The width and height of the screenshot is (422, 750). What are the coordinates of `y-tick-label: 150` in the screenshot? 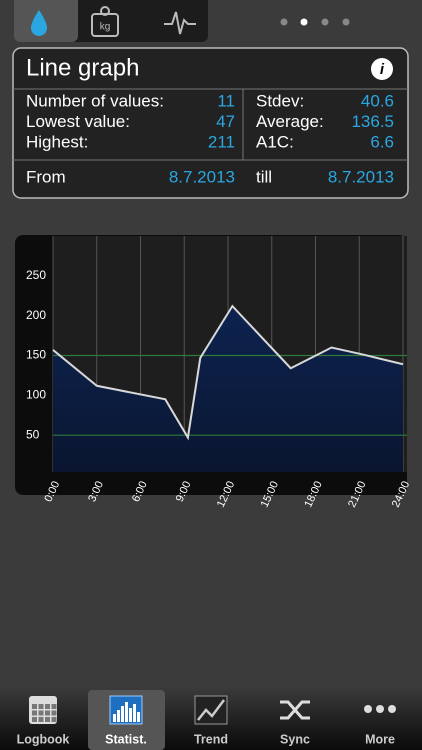 It's located at (36, 355).